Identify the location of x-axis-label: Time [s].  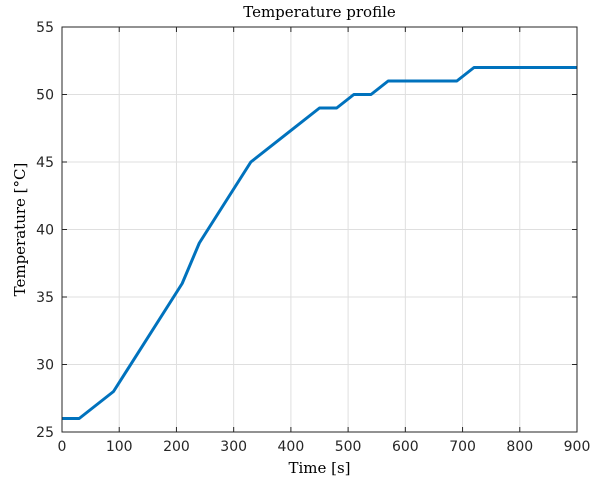
(319, 468).